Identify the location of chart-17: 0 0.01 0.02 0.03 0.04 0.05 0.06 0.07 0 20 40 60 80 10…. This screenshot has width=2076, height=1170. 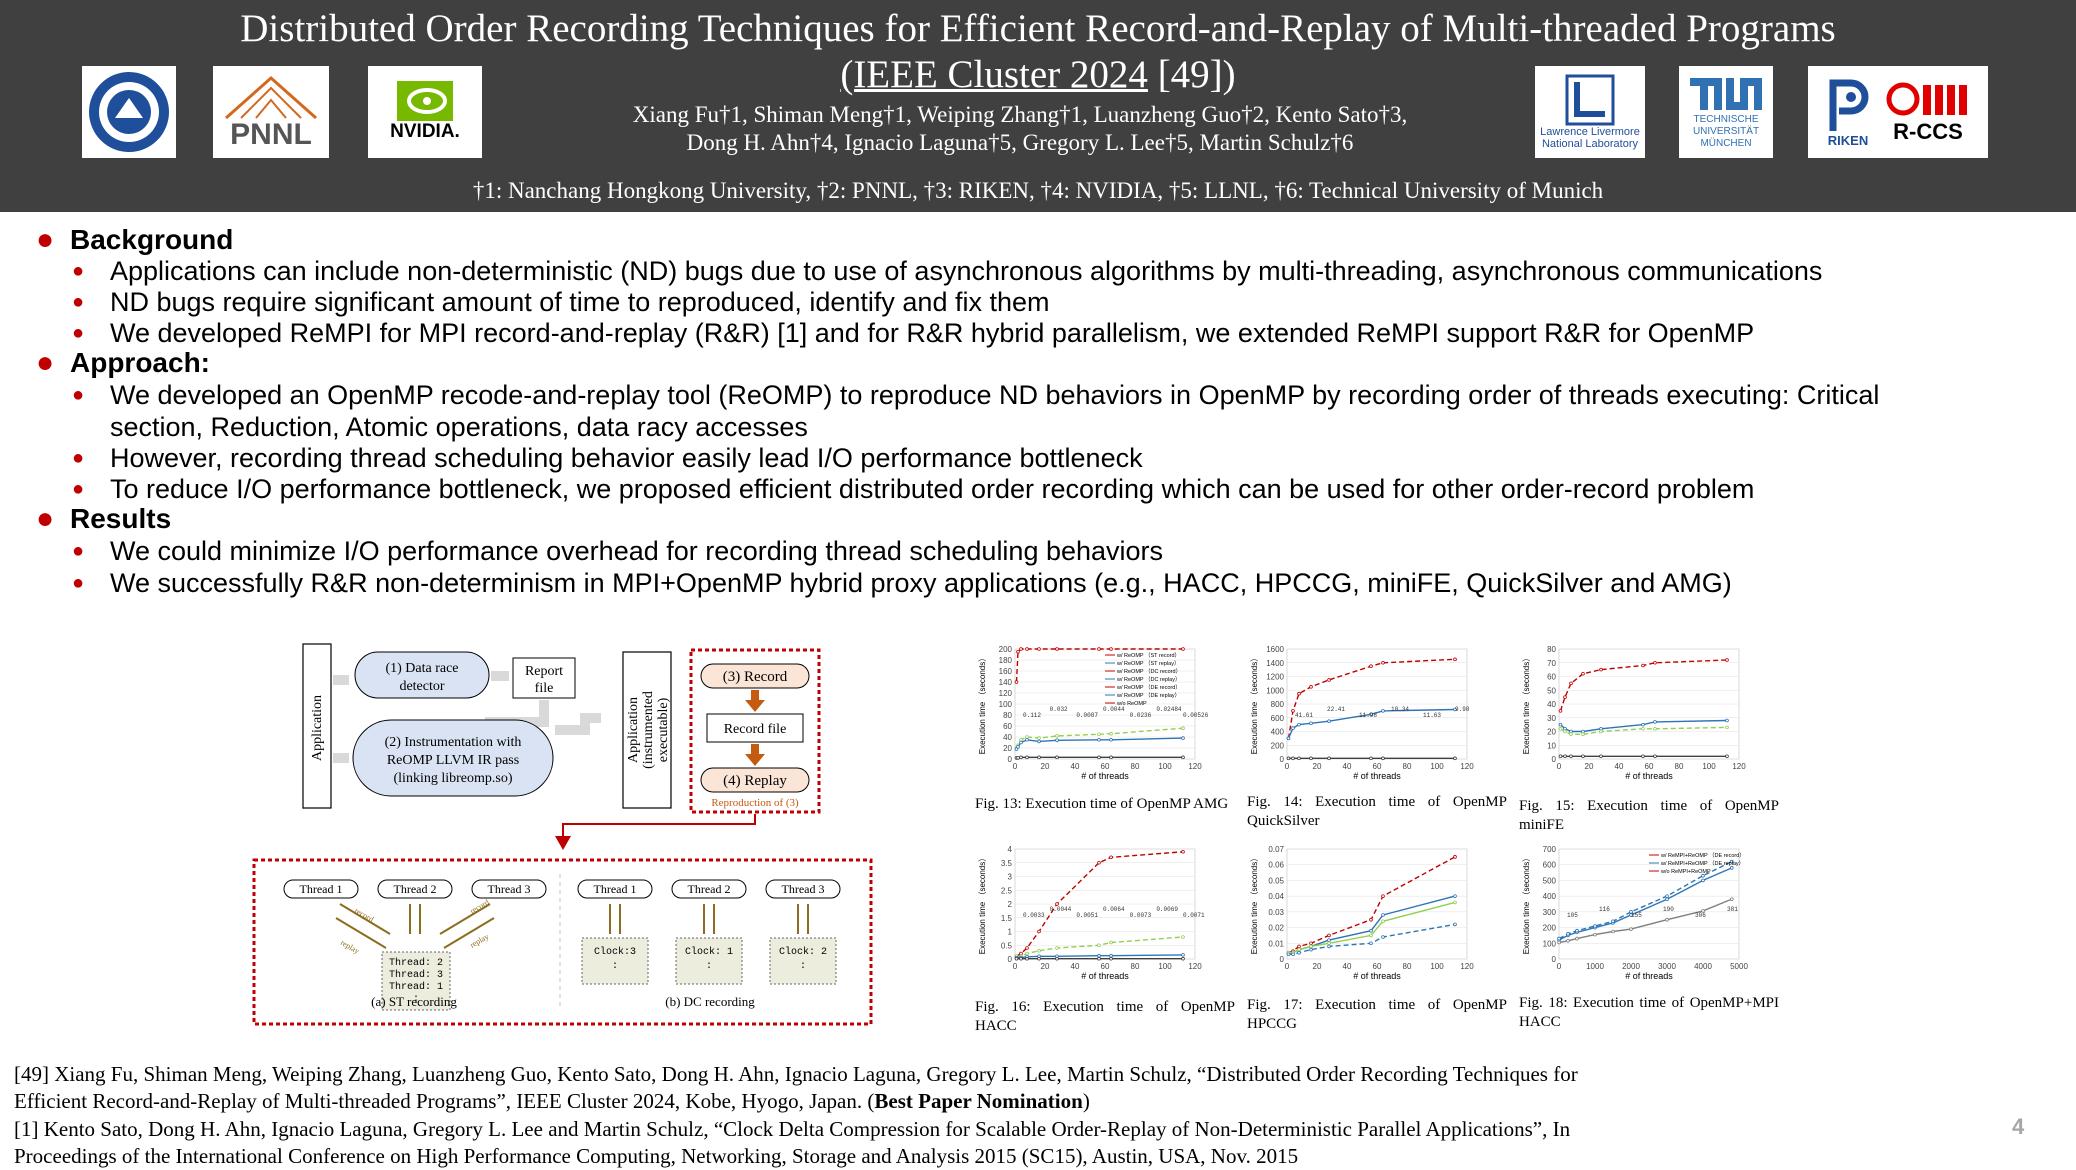
(1362, 913).